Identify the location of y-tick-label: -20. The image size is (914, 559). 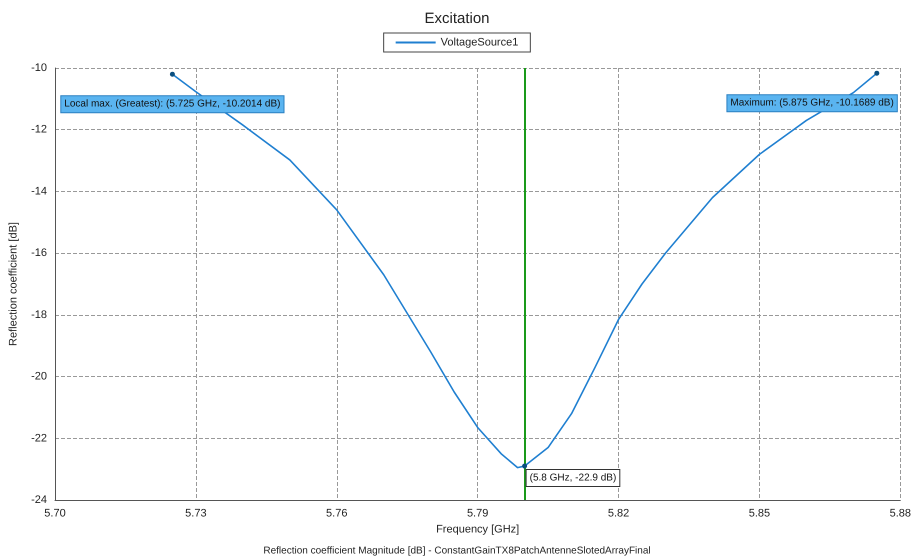
(39, 376).